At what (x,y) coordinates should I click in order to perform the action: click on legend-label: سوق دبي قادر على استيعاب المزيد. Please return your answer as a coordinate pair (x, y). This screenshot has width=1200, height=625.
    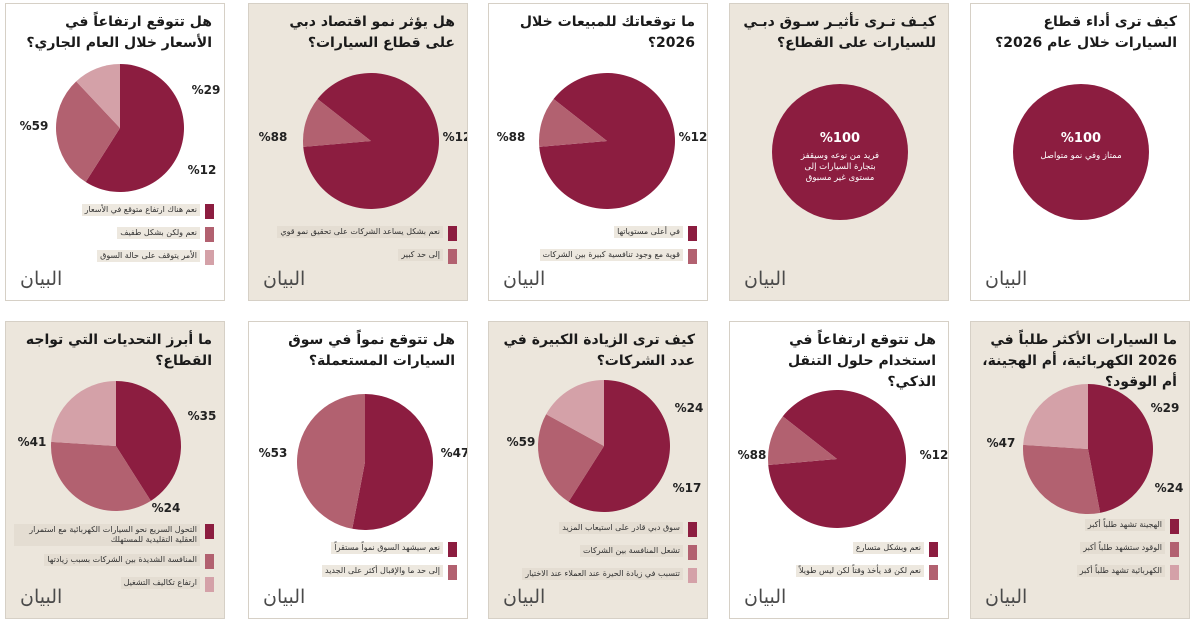
    Looking at the image, I should click on (621, 528).